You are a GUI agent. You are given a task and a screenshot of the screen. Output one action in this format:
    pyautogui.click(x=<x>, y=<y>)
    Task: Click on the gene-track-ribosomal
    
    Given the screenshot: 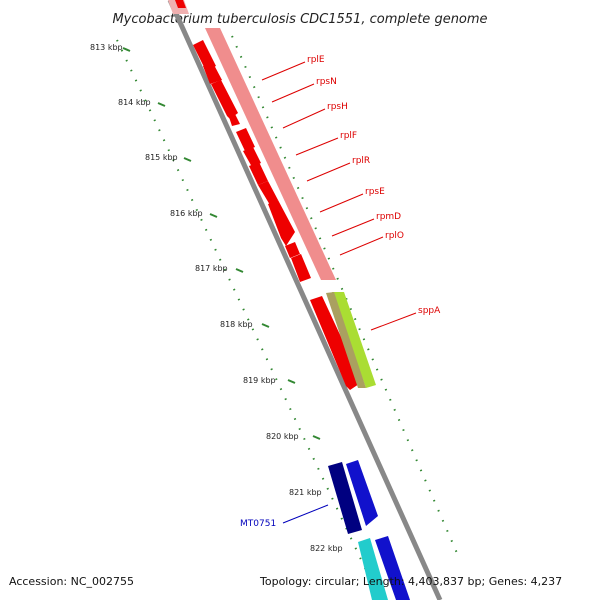 What is the action you would take?
    pyautogui.click(x=270, y=154)
    